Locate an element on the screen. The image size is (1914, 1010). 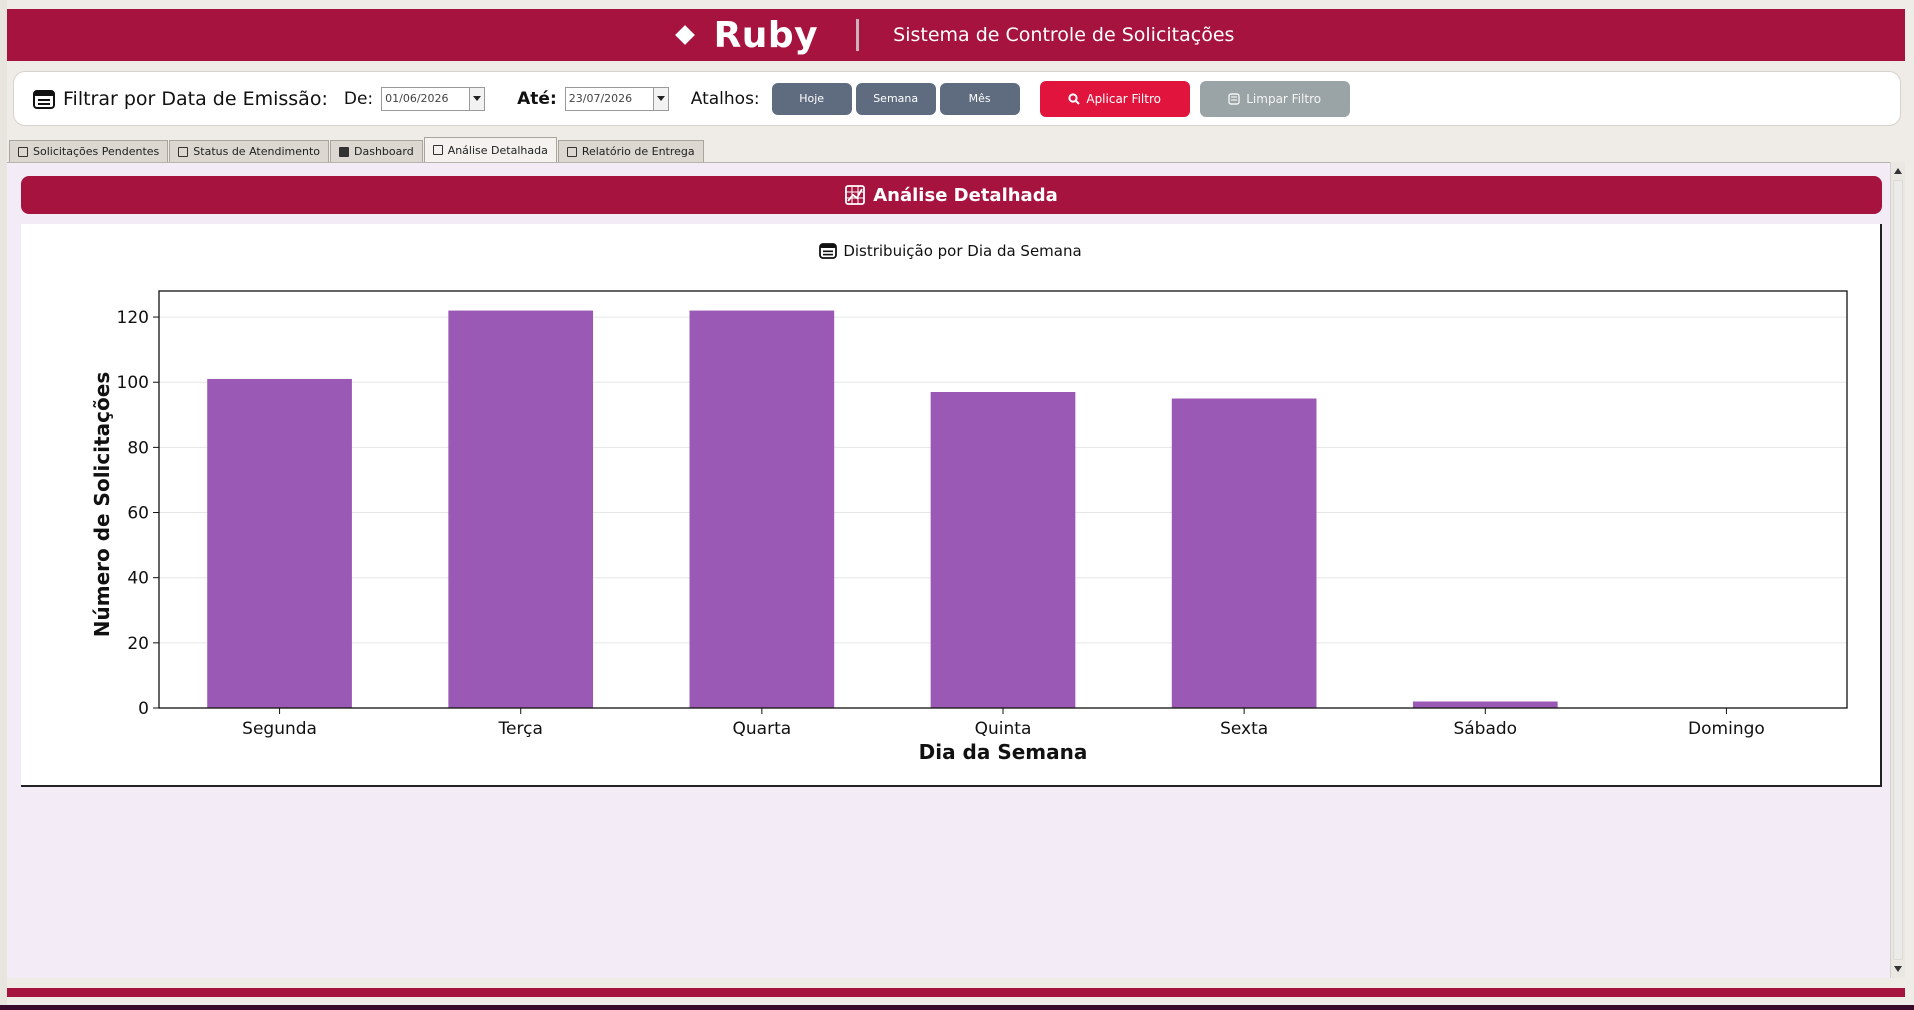
y-tick-label: 60 is located at coordinates (138, 514).